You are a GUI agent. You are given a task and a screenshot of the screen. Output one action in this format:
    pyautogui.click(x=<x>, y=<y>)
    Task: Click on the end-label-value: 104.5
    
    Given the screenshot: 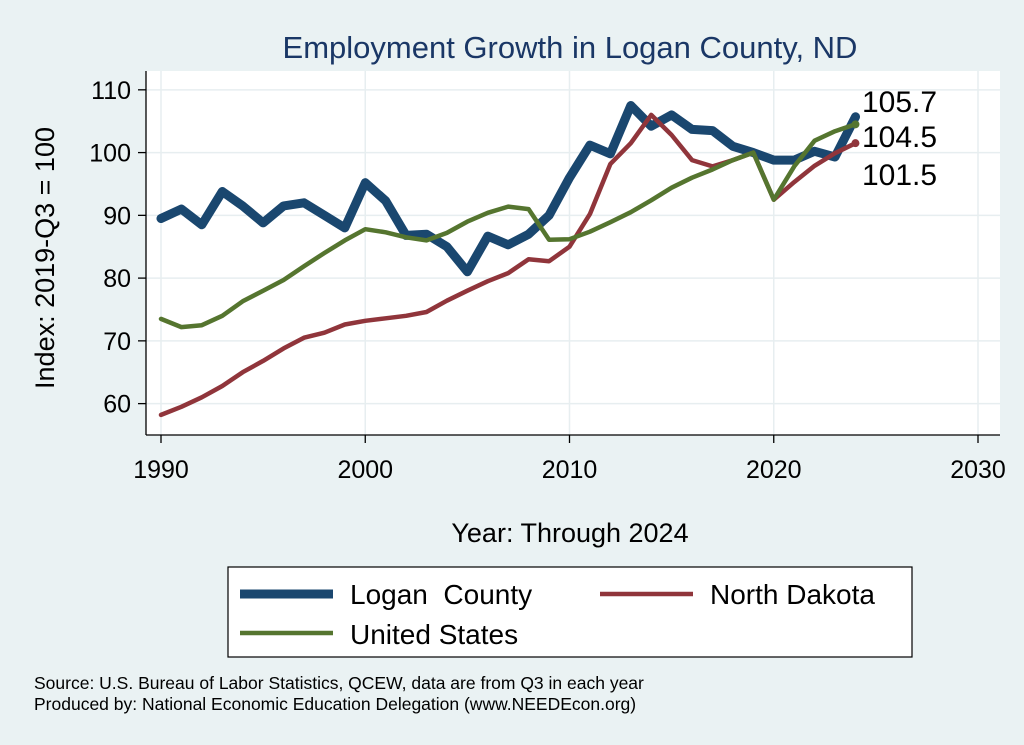 What is the action you would take?
    pyautogui.click(x=899, y=137)
    